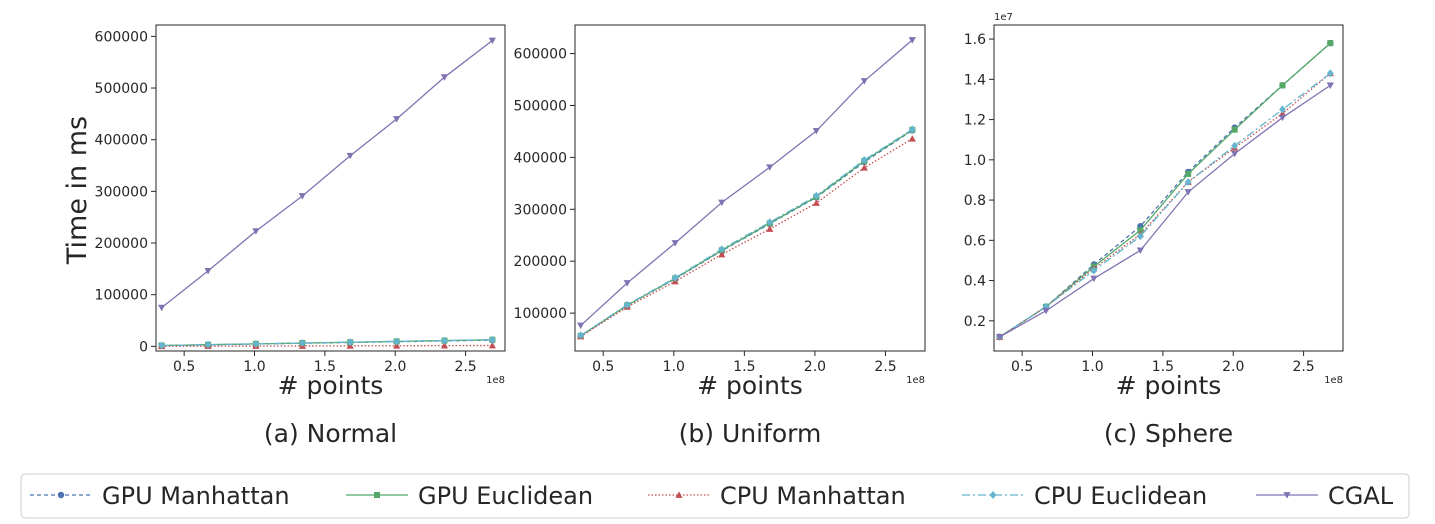  Describe the element at coordinates (1361, 496) in the screenshot. I see `legend-label: CGAL` at that location.